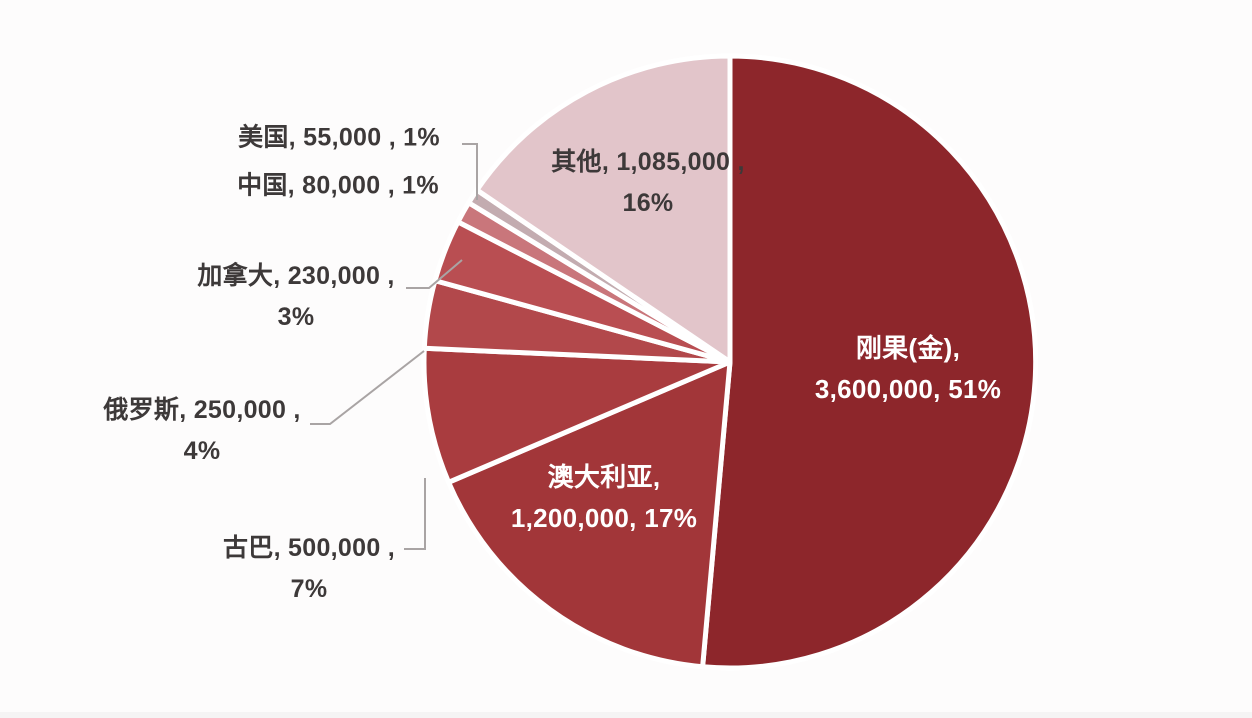  Describe the element at coordinates (201, 431) in the screenshot. I see `pie-label-russia: 俄罗斯, 250,000 , 4%` at that location.